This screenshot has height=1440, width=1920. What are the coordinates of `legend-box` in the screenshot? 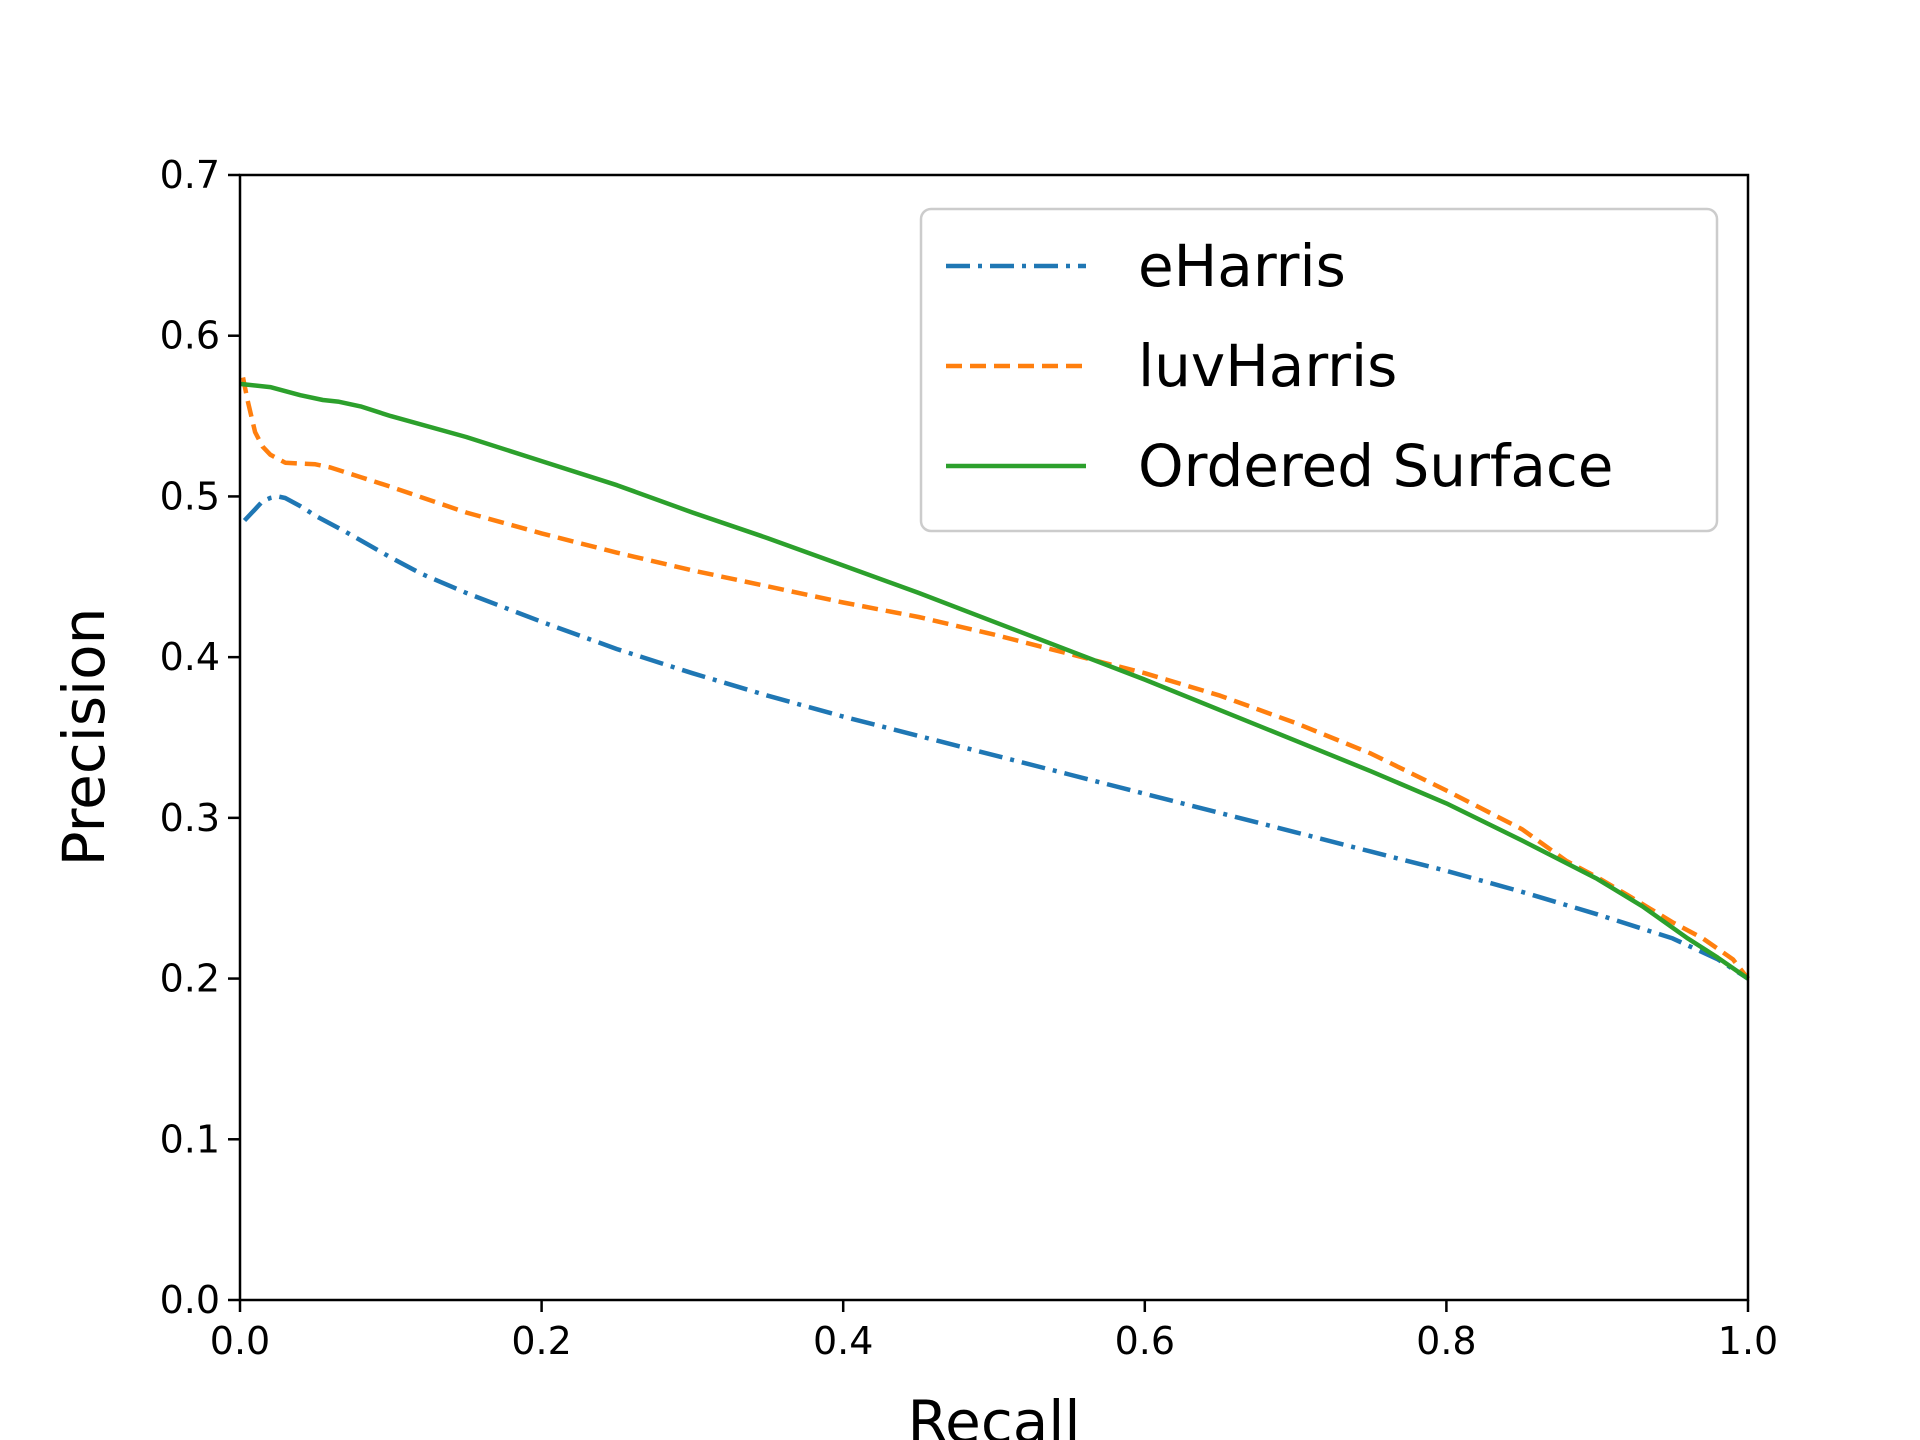 It's located at (1319, 370).